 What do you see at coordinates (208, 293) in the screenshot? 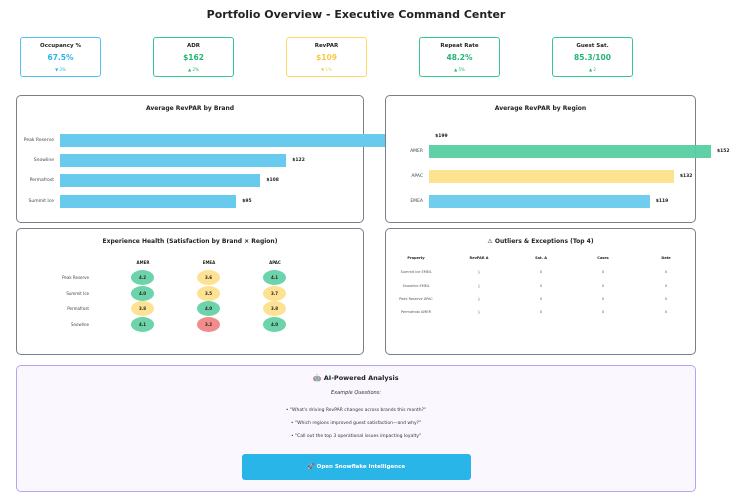
I see `heatmap-cell: 3.5` at bounding box center [208, 293].